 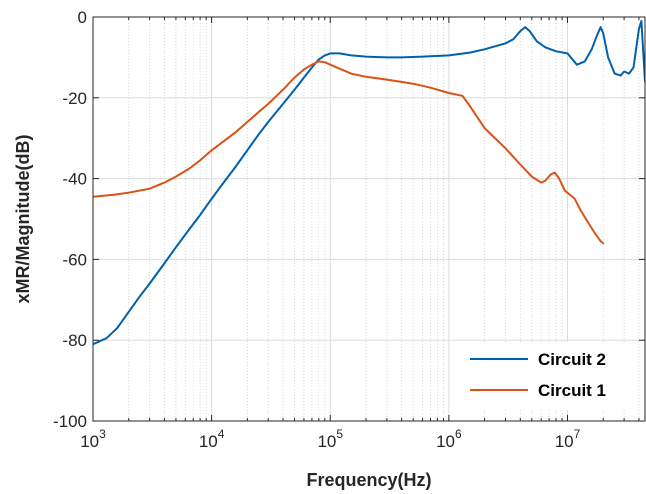 I want to click on y-tick-labels: -100 -80 -60 -40 -20 0, so click(x=70, y=219).